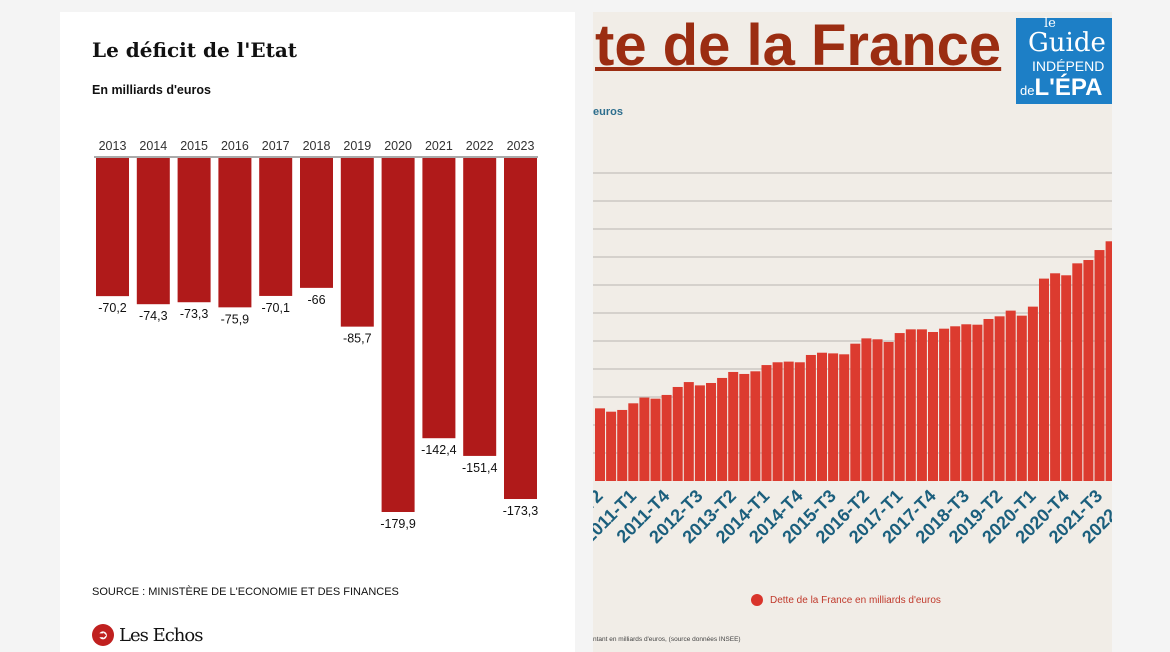  Describe the element at coordinates (151, 90) in the screenshot. I see `chart-subtitle: En milliards d'euros` at that location.